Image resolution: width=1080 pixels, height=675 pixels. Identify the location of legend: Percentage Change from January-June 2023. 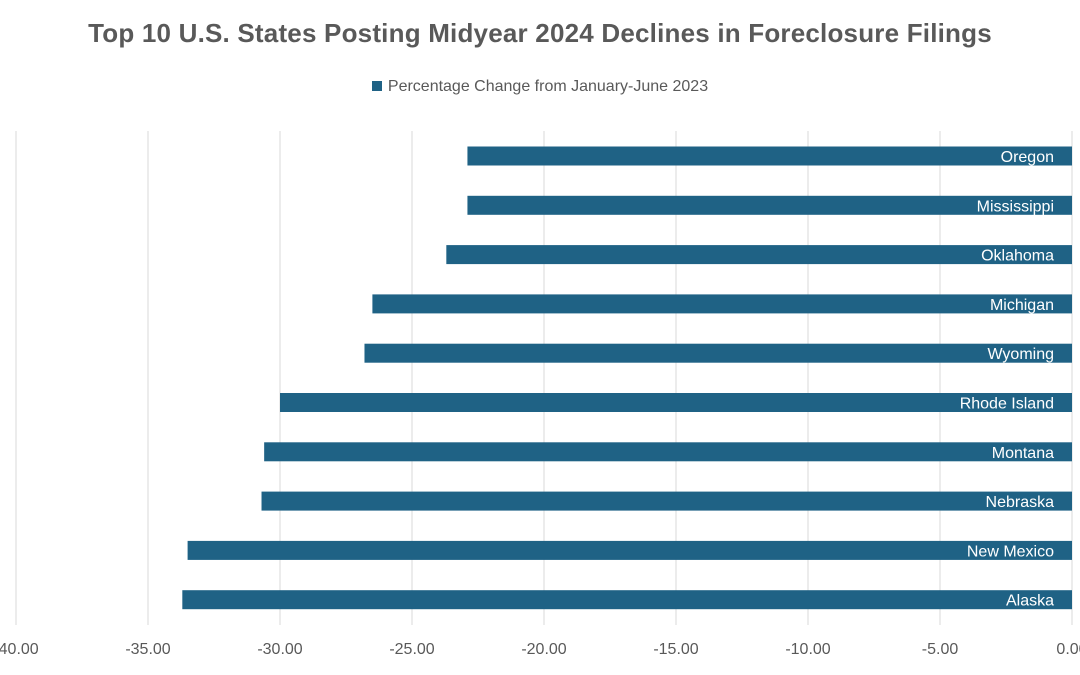
(540, 87).